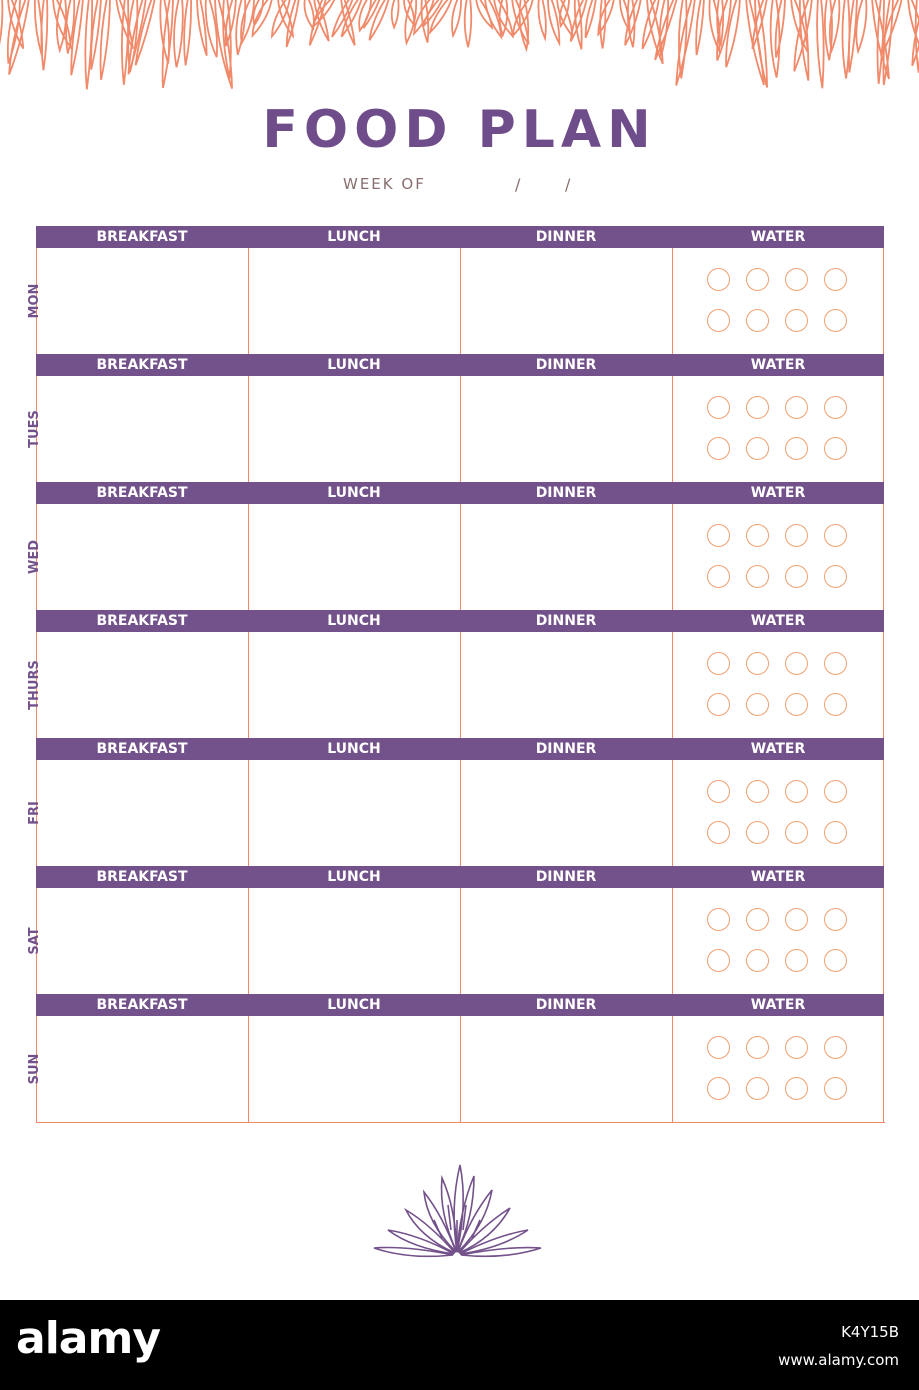 The width and height of the screenshot is (919, 1390). I want to click on grid-bottom-border, so click(460, 1122).